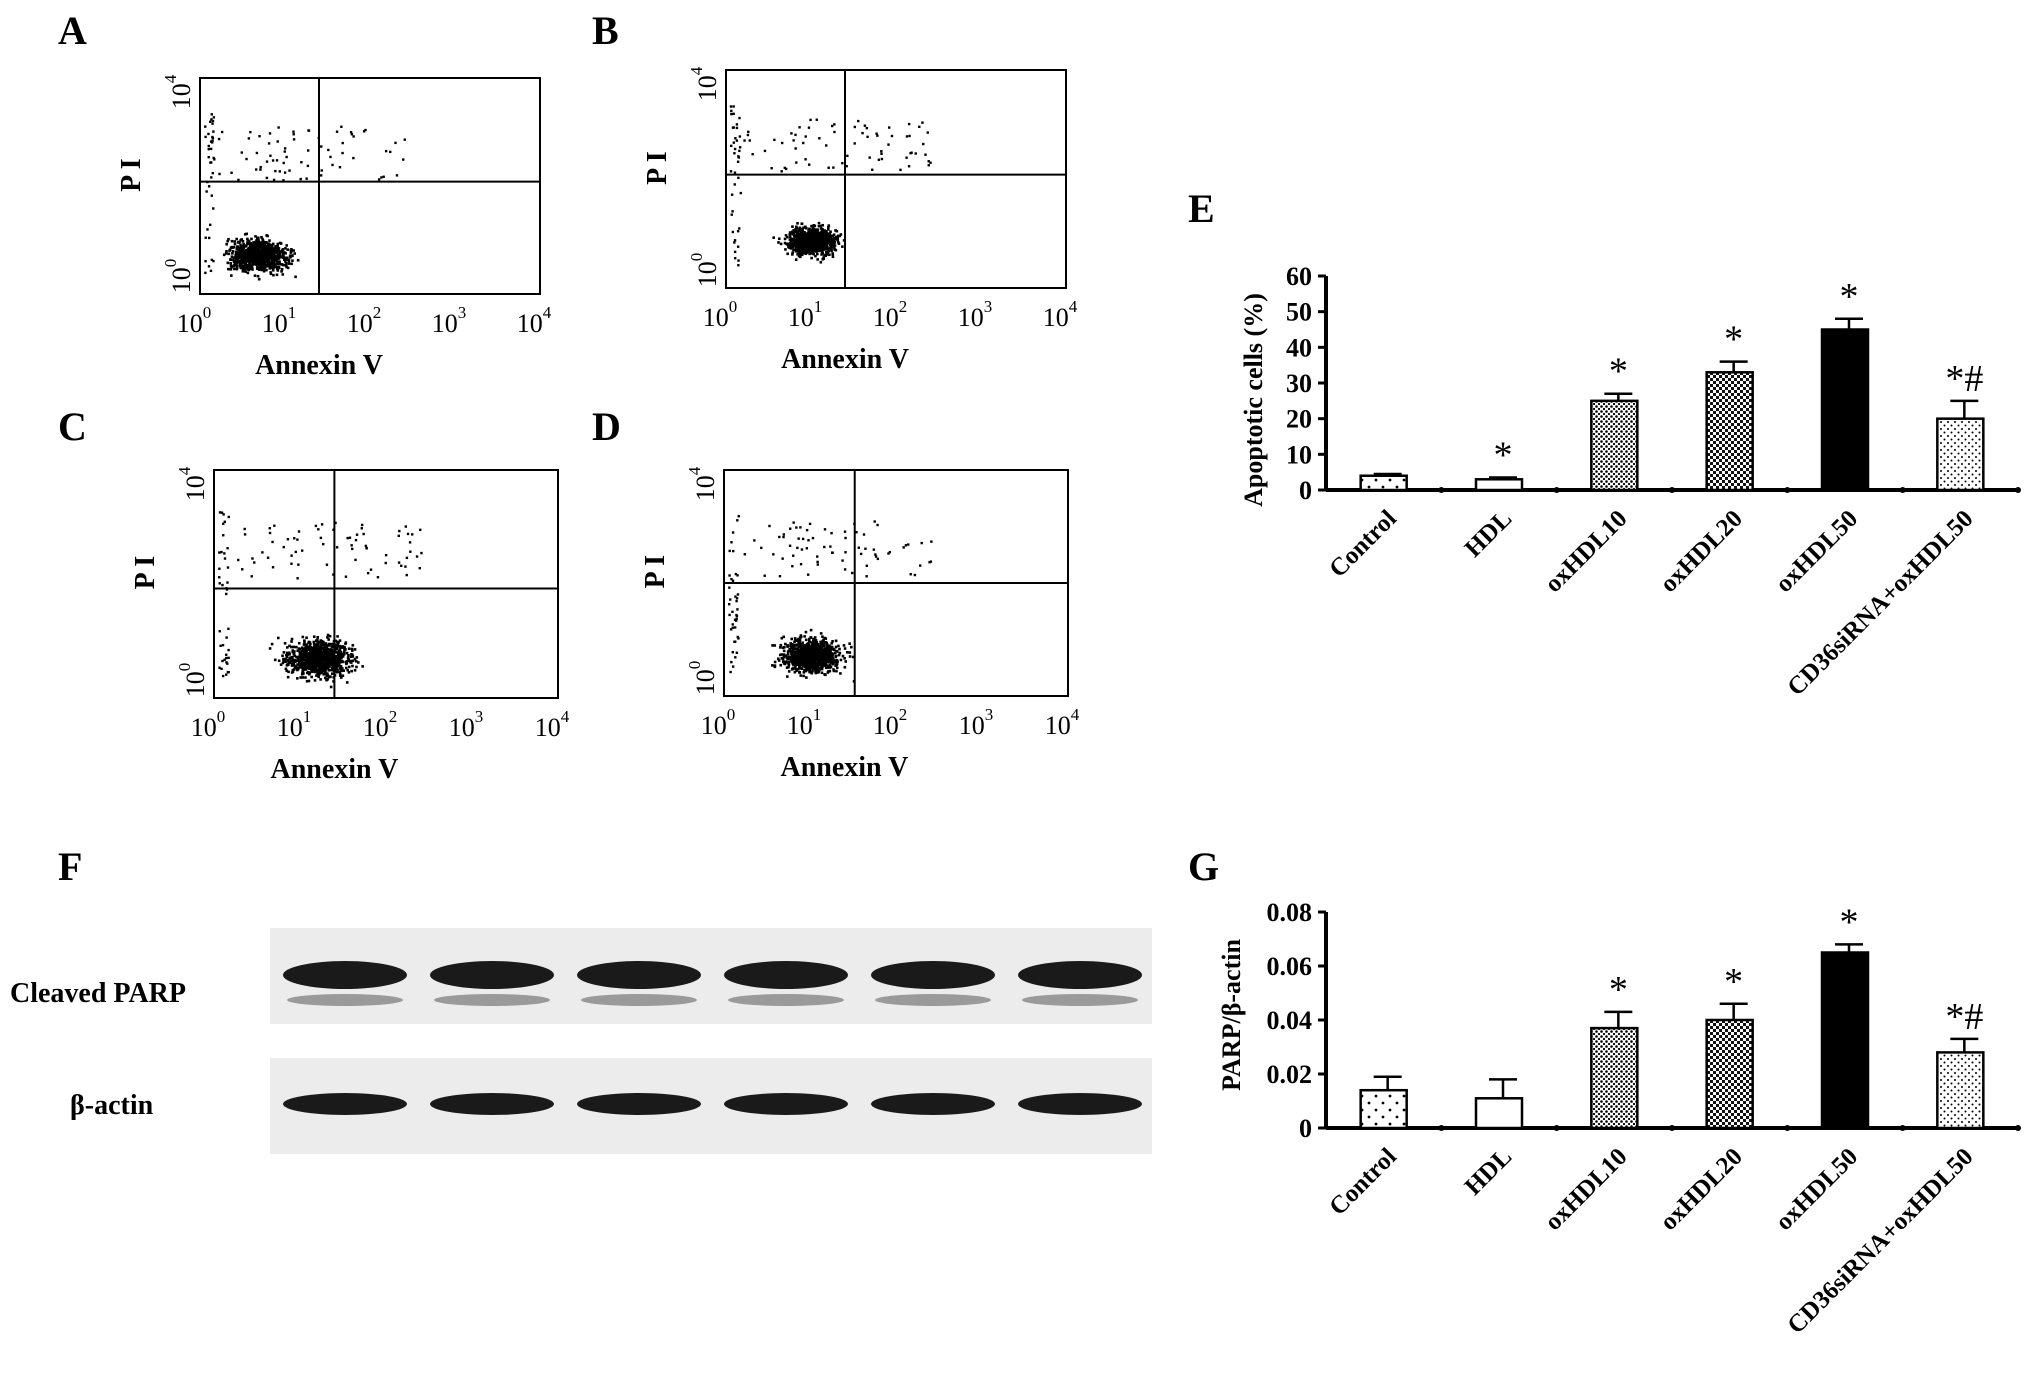 This screenshot has height=1383, width=2031. Describe the element at coordinates (319, 365) in the screenshot. I see `flow-xlabel: Annexin V` at that location.